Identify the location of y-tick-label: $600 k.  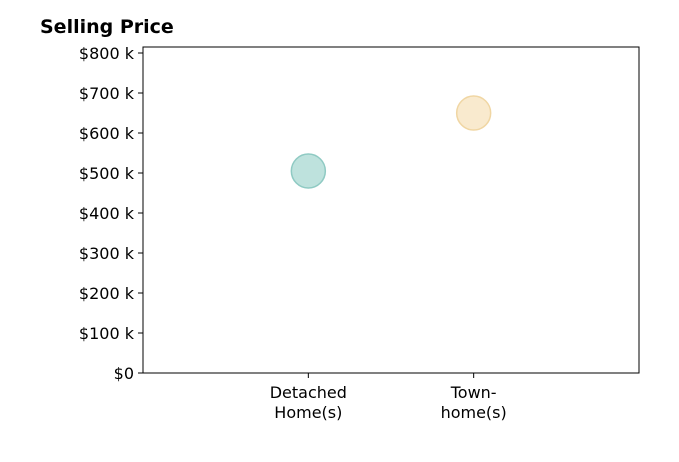
(107, 133).